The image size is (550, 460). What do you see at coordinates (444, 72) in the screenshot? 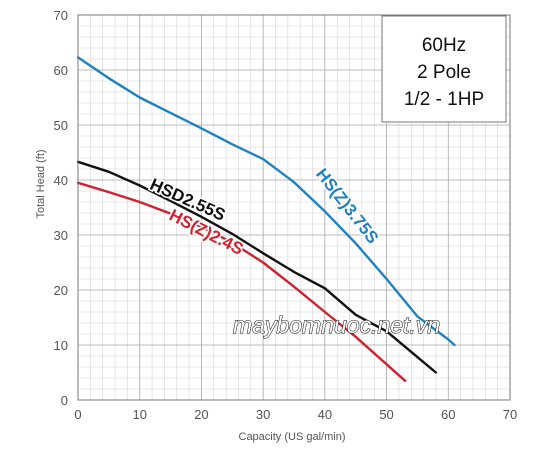
I see `info-box-line-poles: 2 Pole` at bounding box center [444, 72].